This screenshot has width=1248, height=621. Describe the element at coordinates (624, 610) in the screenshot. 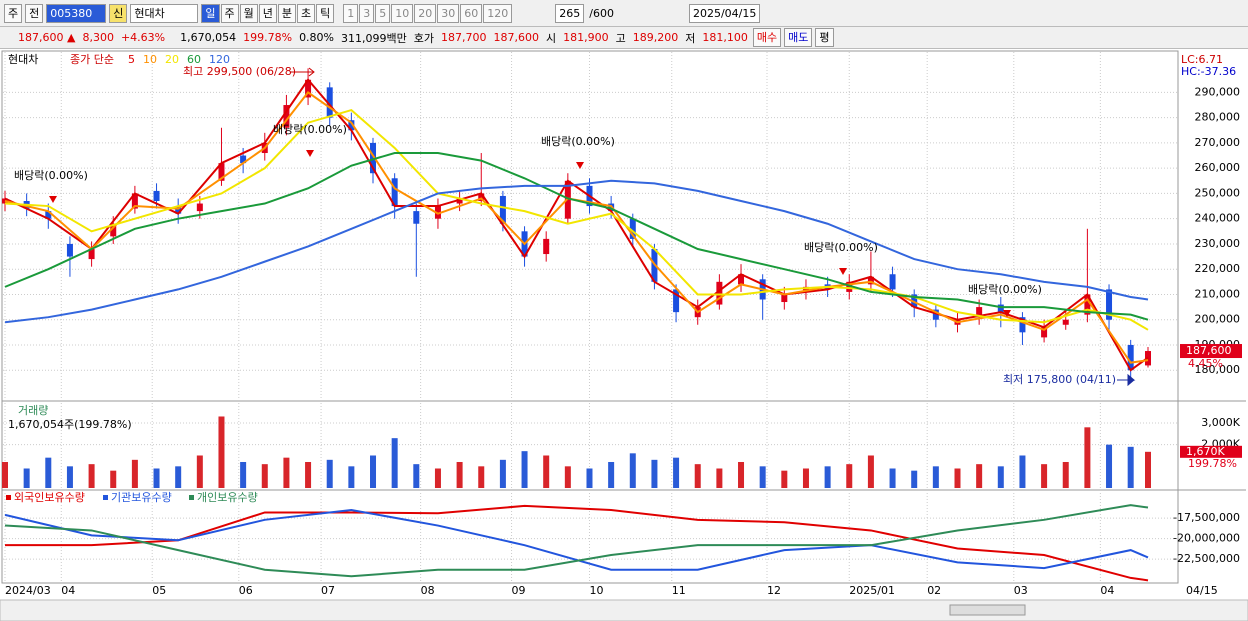

I see `scrollbar` at that location.